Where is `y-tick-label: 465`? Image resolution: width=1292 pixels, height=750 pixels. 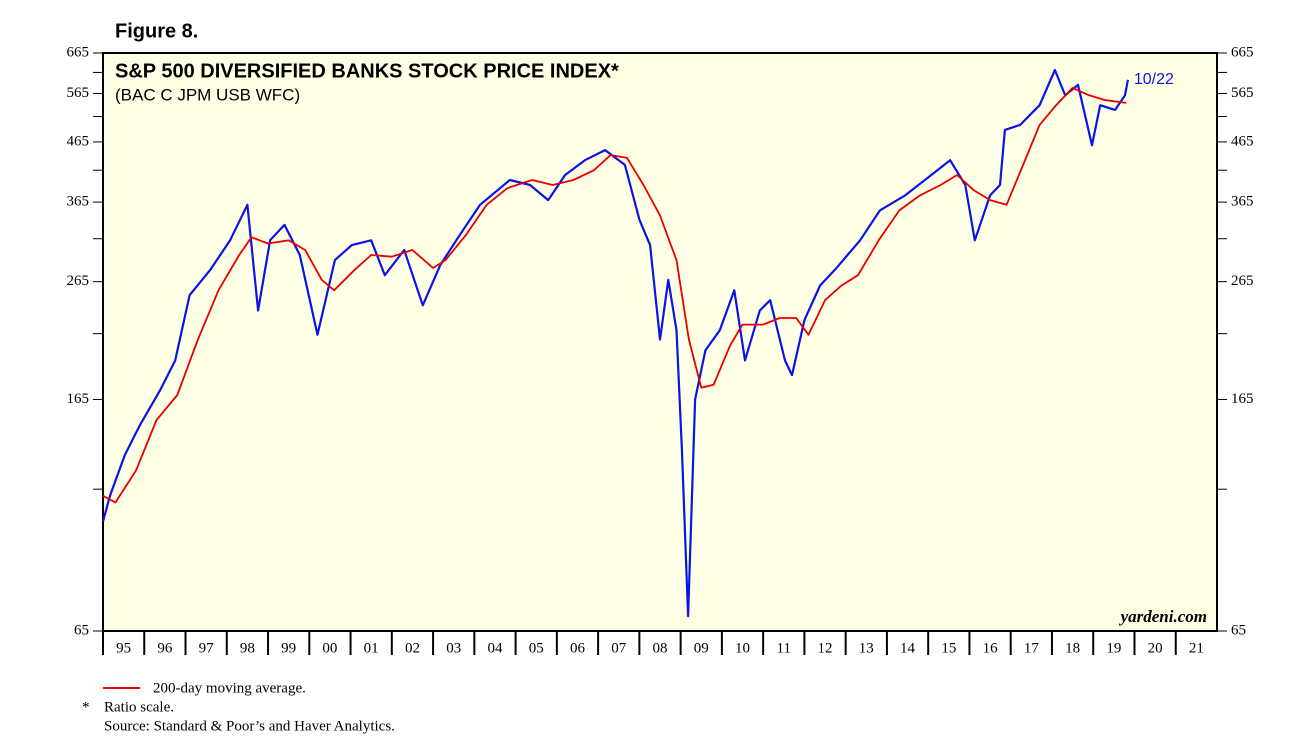
y-tick-label: 465 is located at coordinates (78, 141).